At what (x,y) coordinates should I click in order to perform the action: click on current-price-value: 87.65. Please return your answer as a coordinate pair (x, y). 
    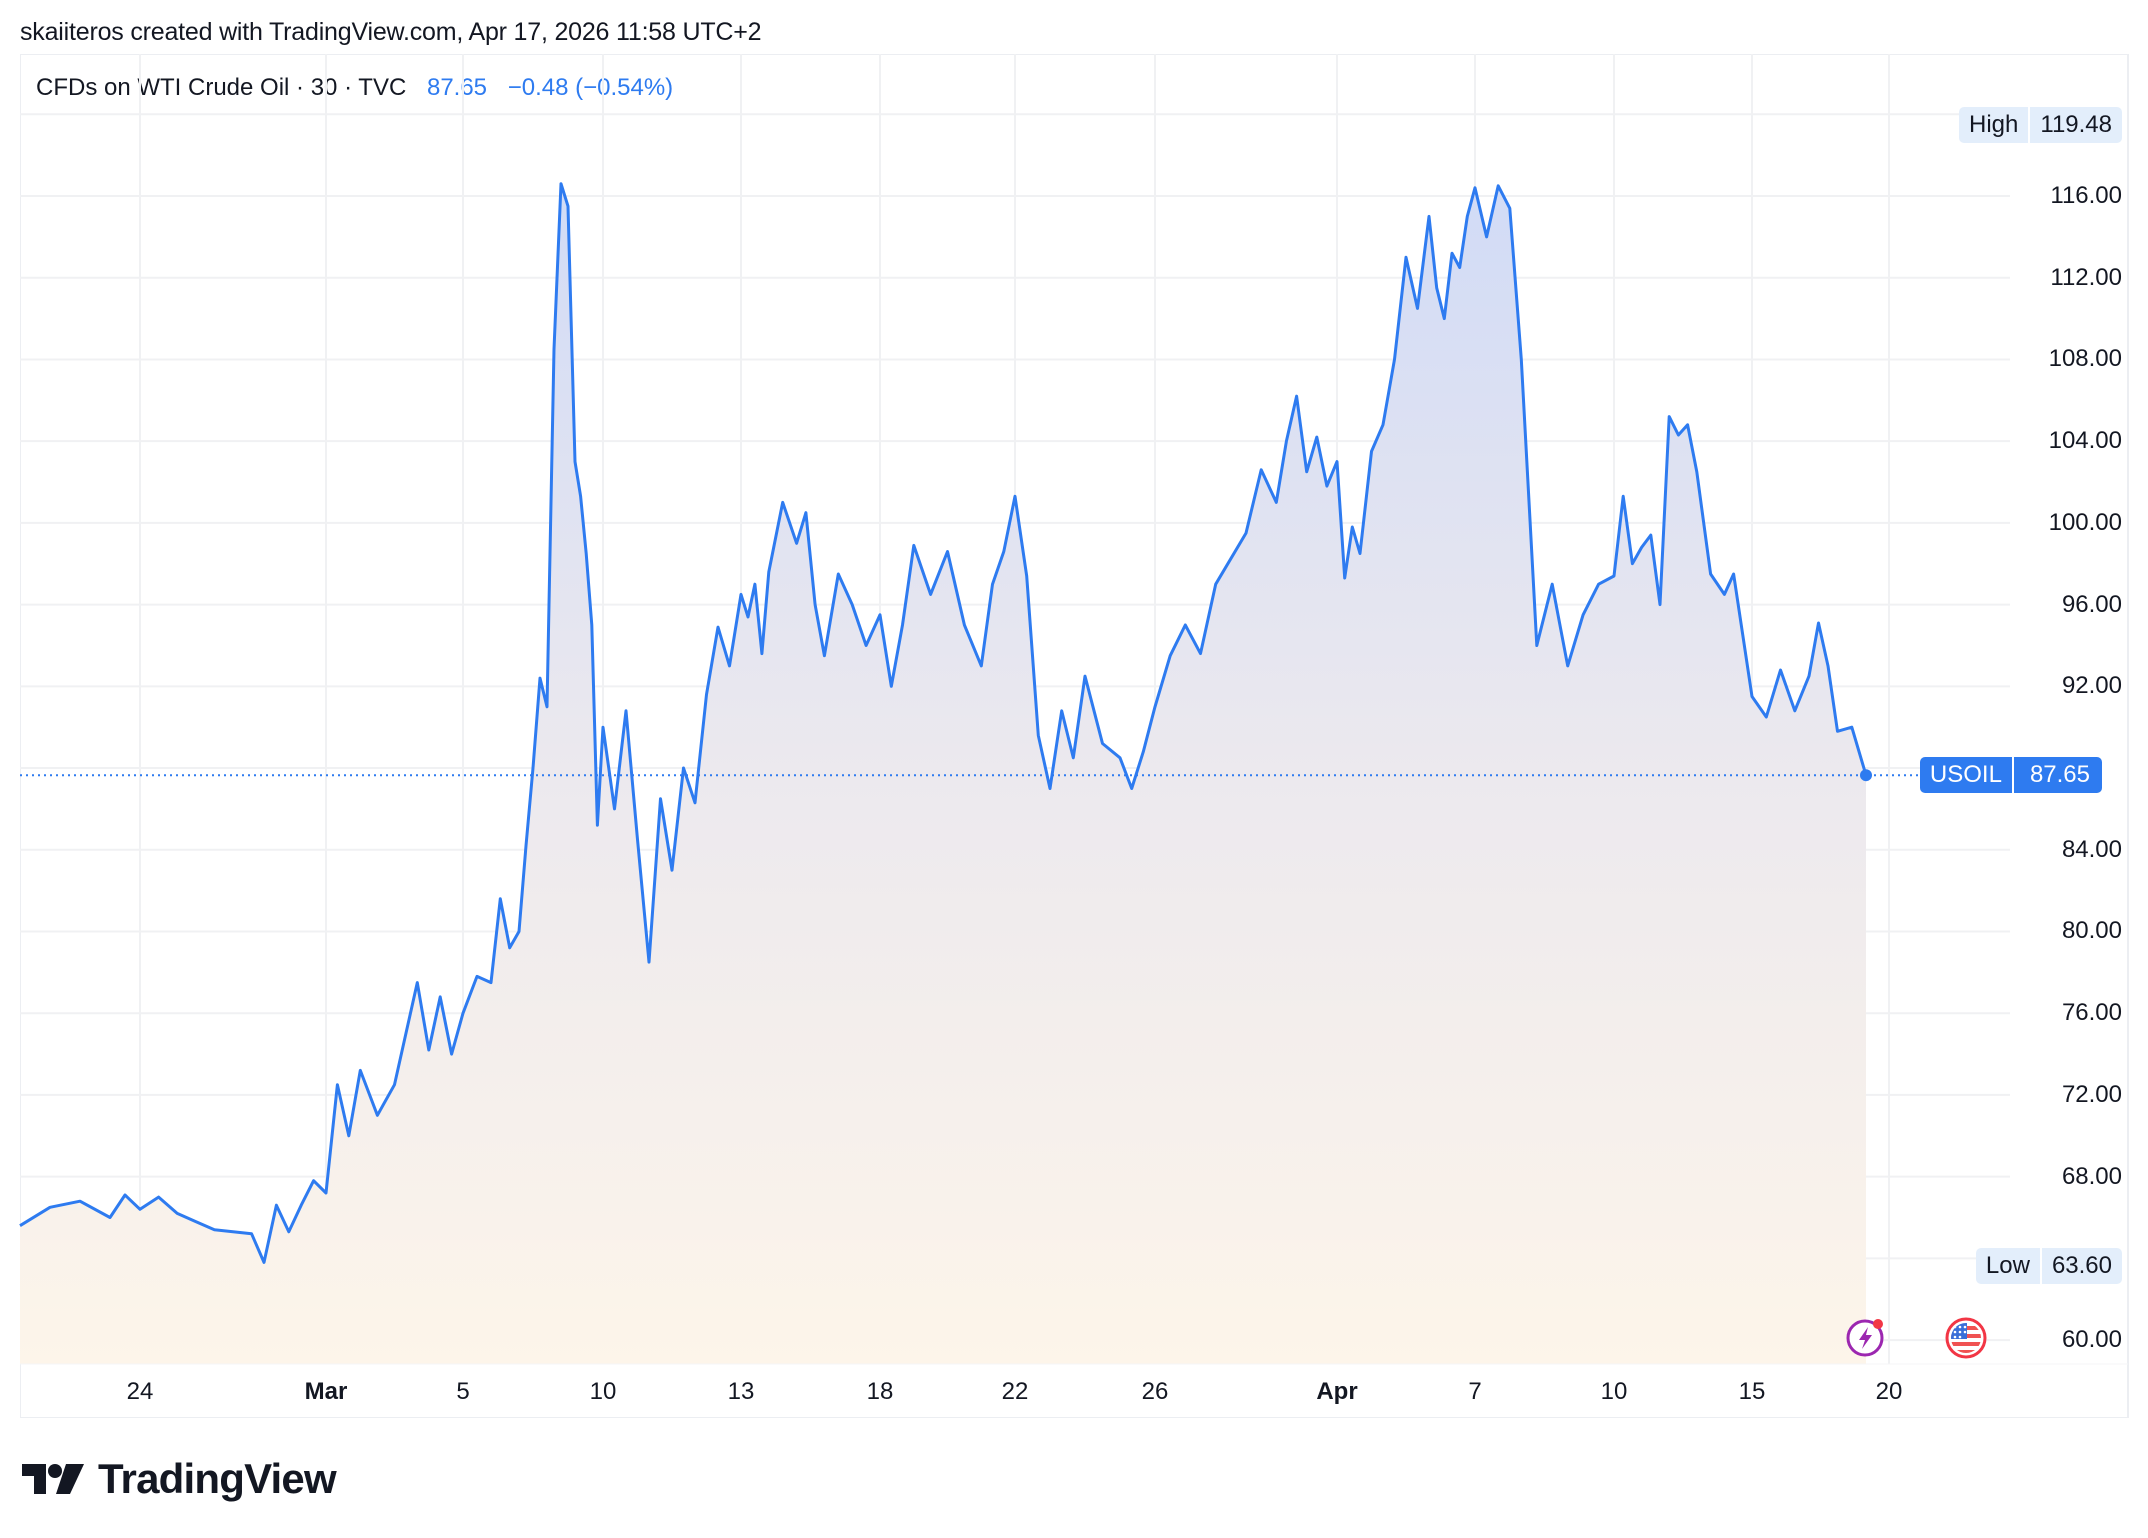
    Looking at the image, I should click on (2057, 775).